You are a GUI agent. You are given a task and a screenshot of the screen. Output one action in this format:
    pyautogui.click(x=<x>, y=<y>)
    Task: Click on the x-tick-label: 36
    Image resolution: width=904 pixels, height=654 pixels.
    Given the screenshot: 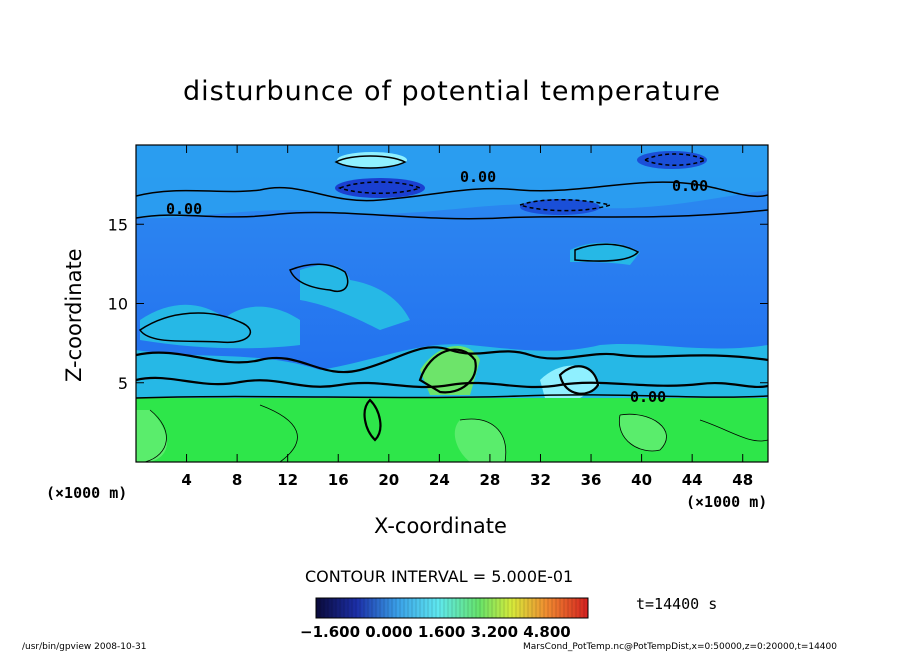 What is the action you would take?
    pyautogui.click(x=591, y=480)
    